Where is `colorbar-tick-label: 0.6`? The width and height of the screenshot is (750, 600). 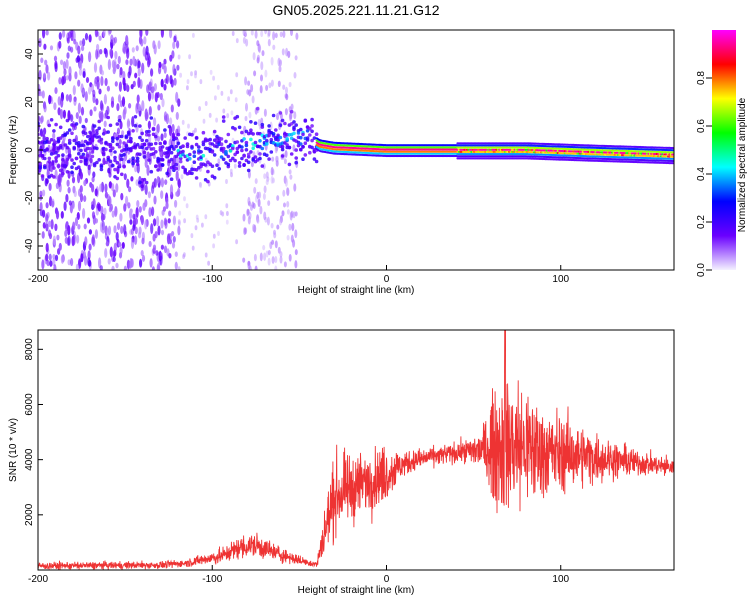 colorbar-tick-label: 0.6 is located at coordinates (701, 126).